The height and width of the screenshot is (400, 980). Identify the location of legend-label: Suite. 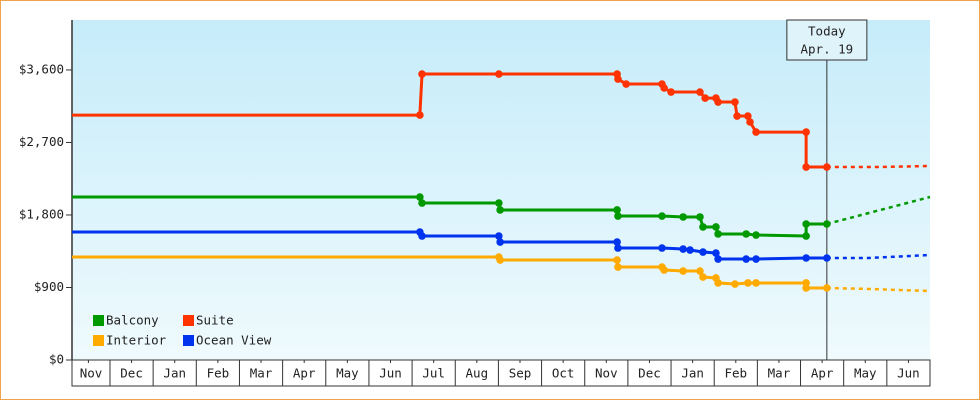
(215, 320).